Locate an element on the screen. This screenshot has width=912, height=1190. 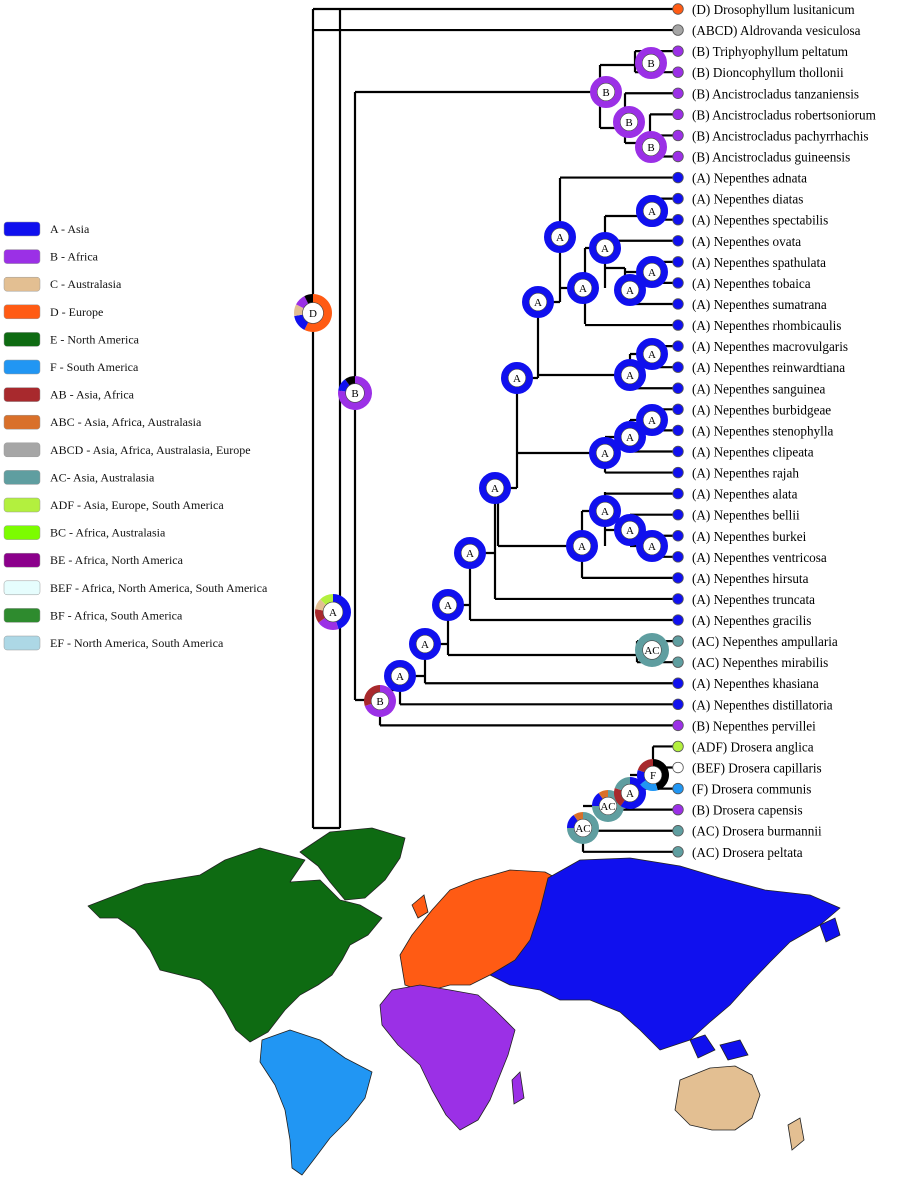
legend-label: ABC - Asia, Africa, Australasia is located at coordinates (126, 422).